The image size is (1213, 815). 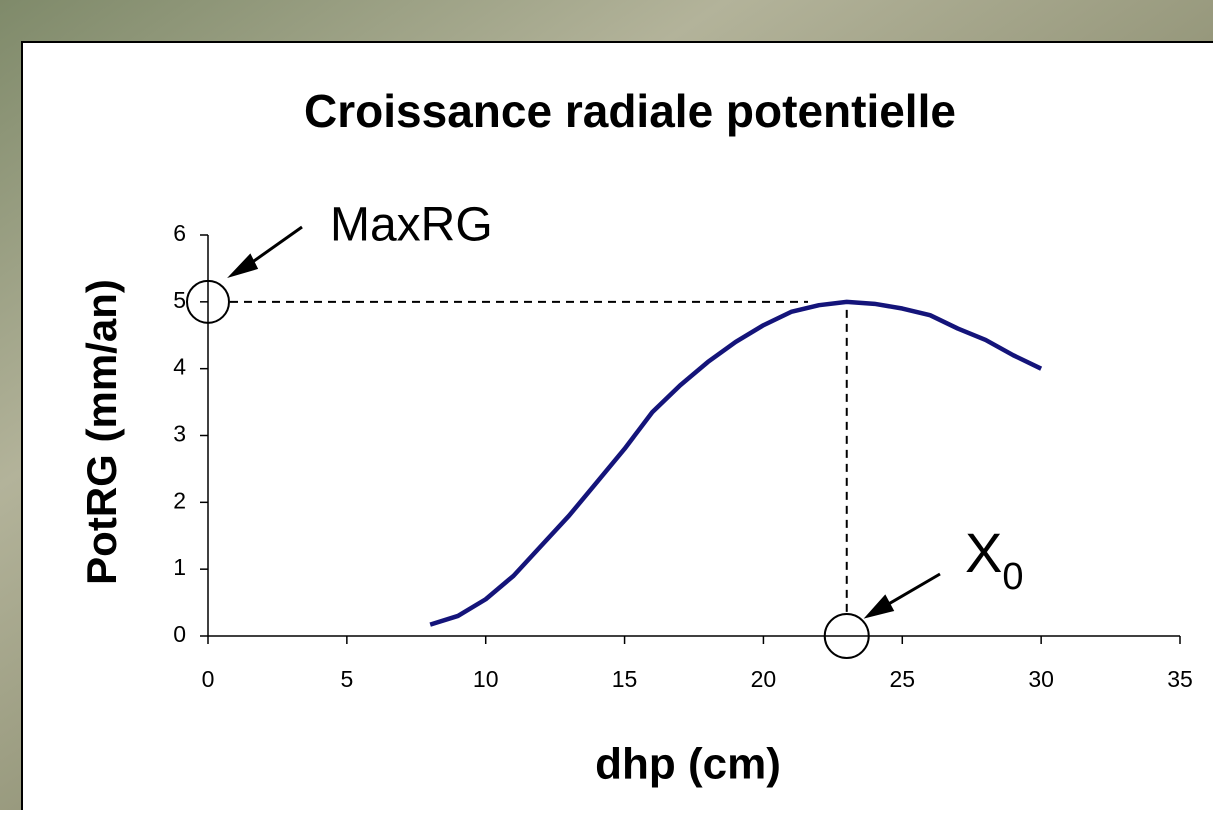 I want to click on y-tick-label: 0, so click(x=179, y=634).